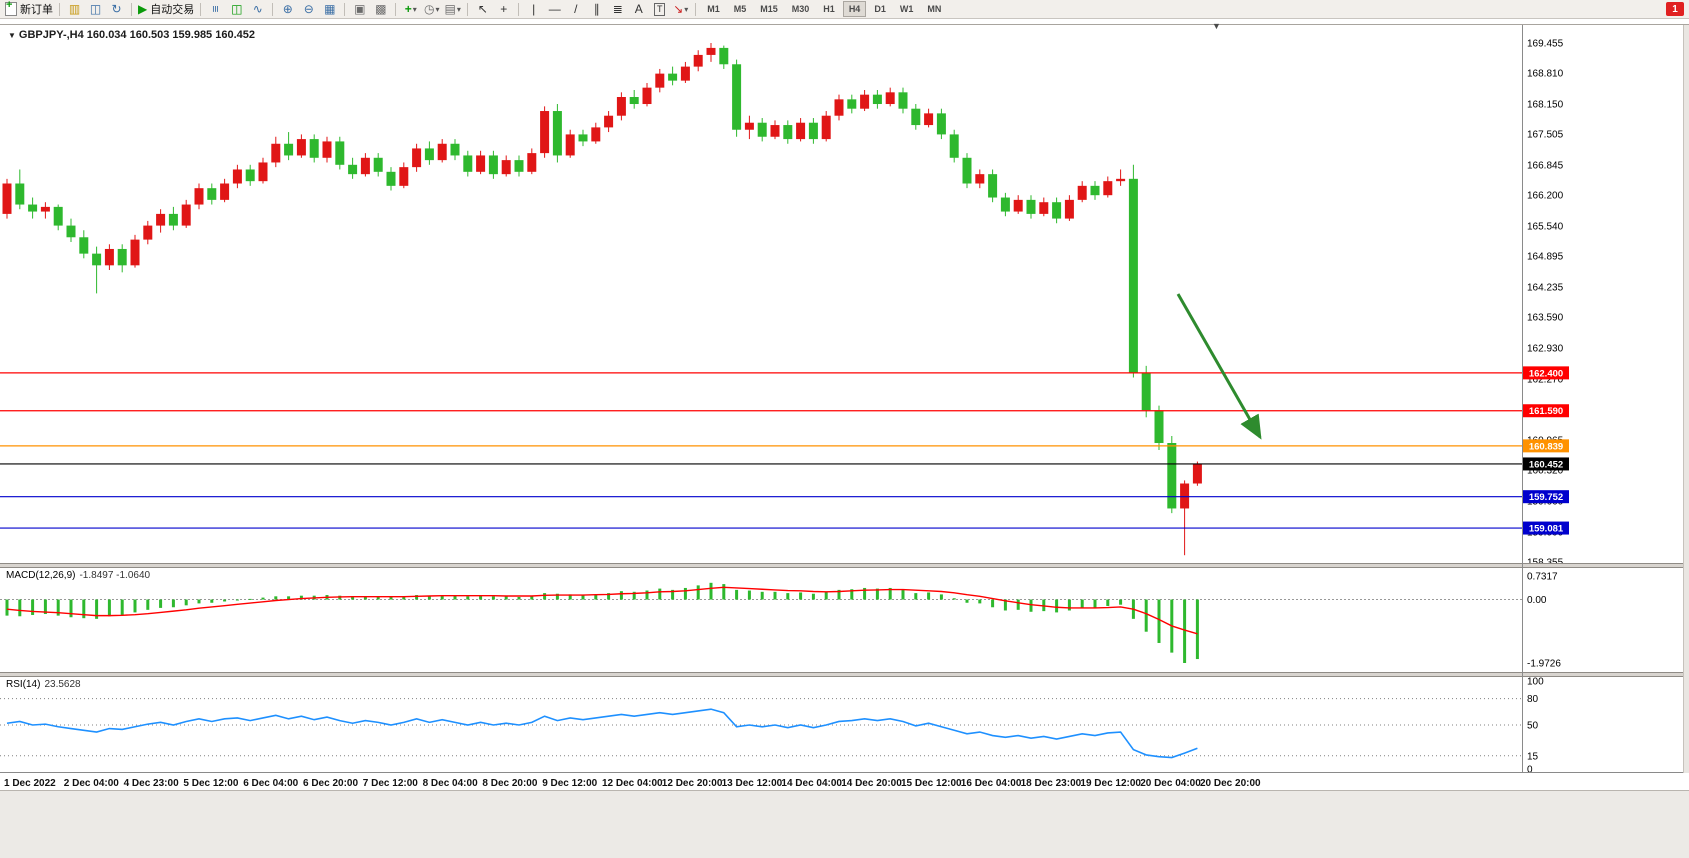 This screenshot has height=858, width=1689. I want to click on vertical-line-tool-button: |, so click(533, 9).